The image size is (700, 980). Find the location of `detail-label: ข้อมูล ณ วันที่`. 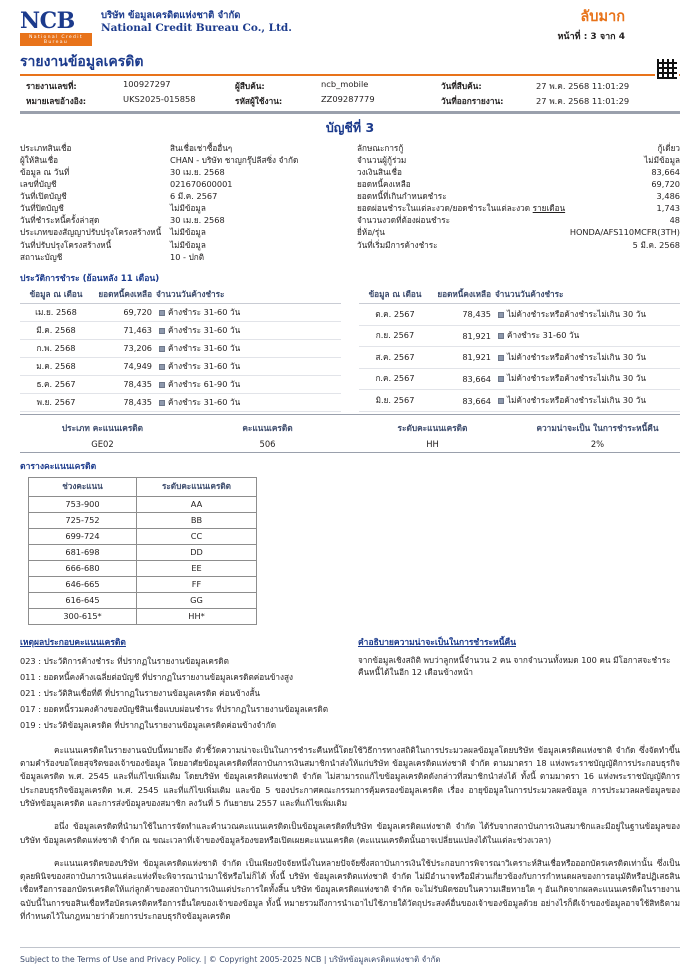

detail-label: ข้อมูล ณ วันที่ is located at coordinates (45, 171).